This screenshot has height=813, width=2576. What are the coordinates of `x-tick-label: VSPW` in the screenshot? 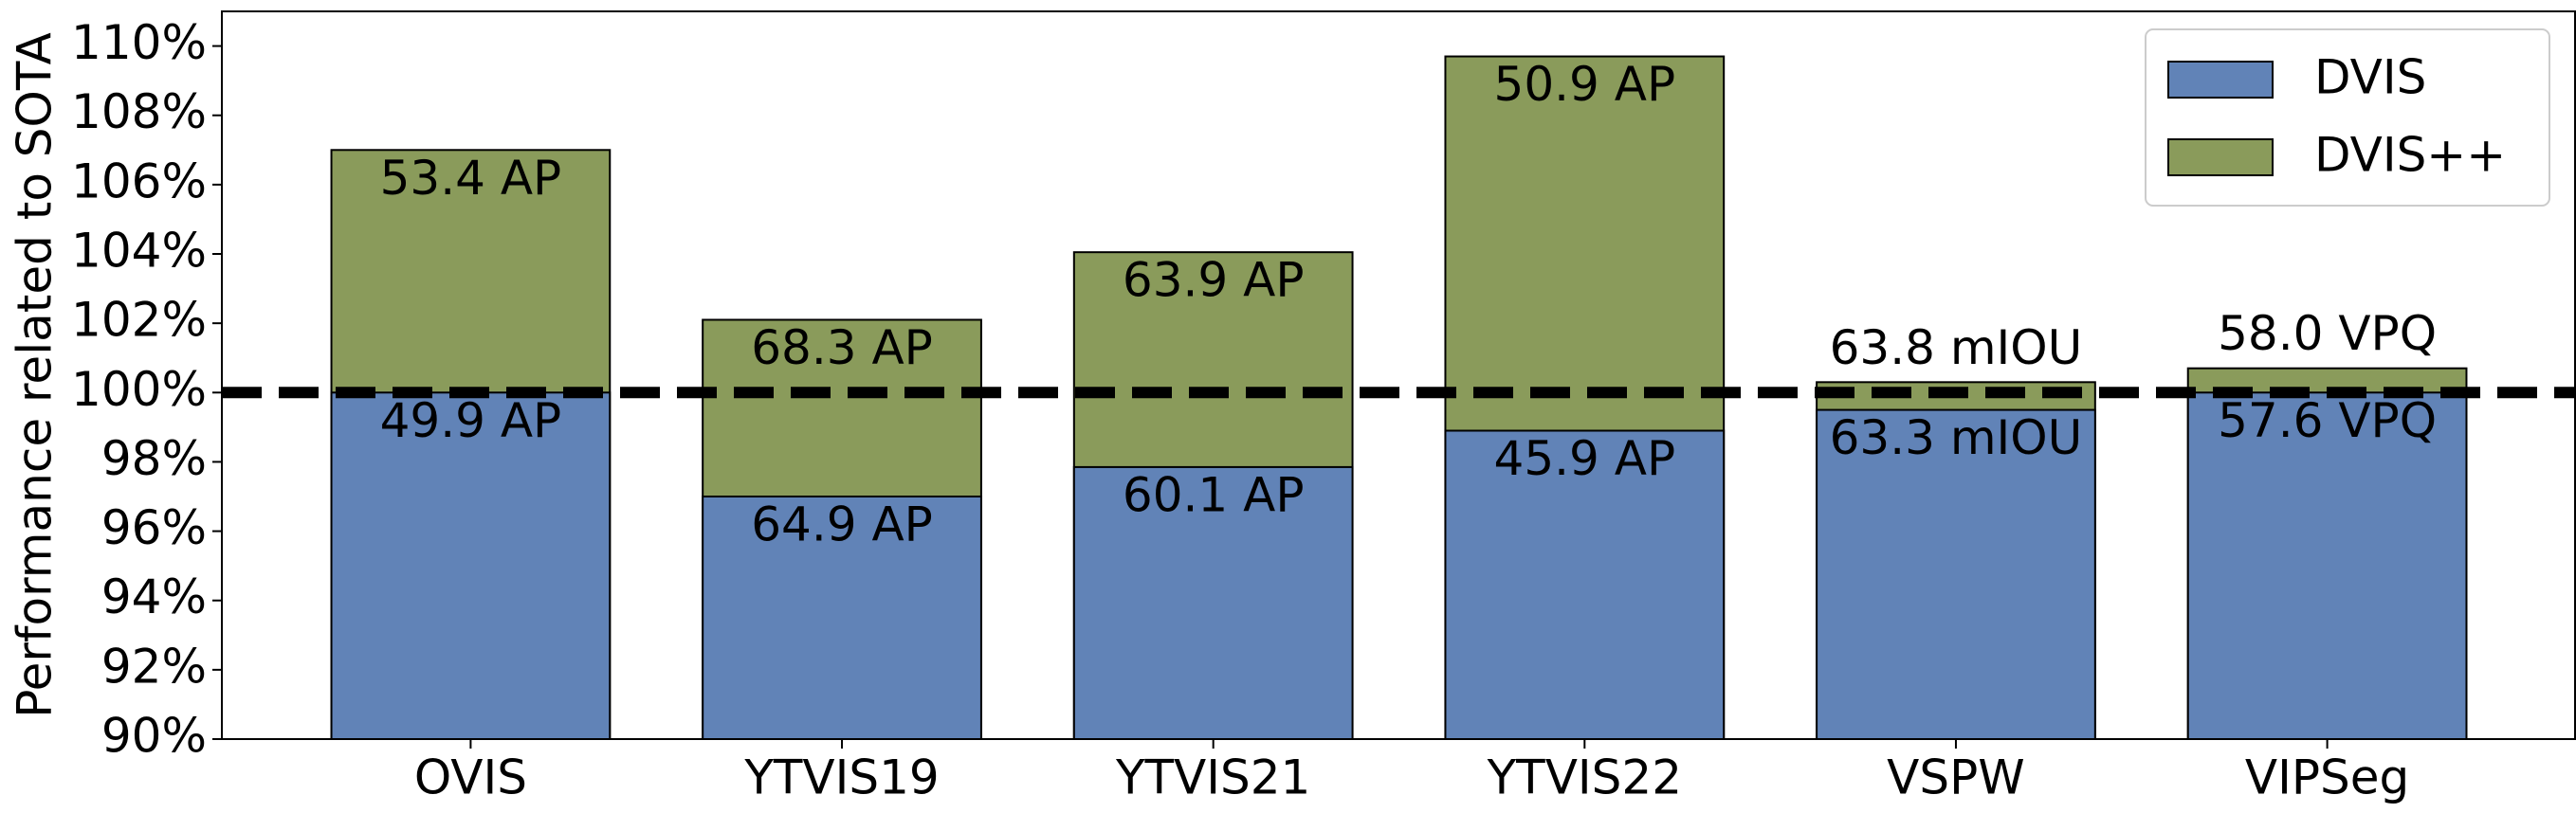 It's located at (1956, 777).